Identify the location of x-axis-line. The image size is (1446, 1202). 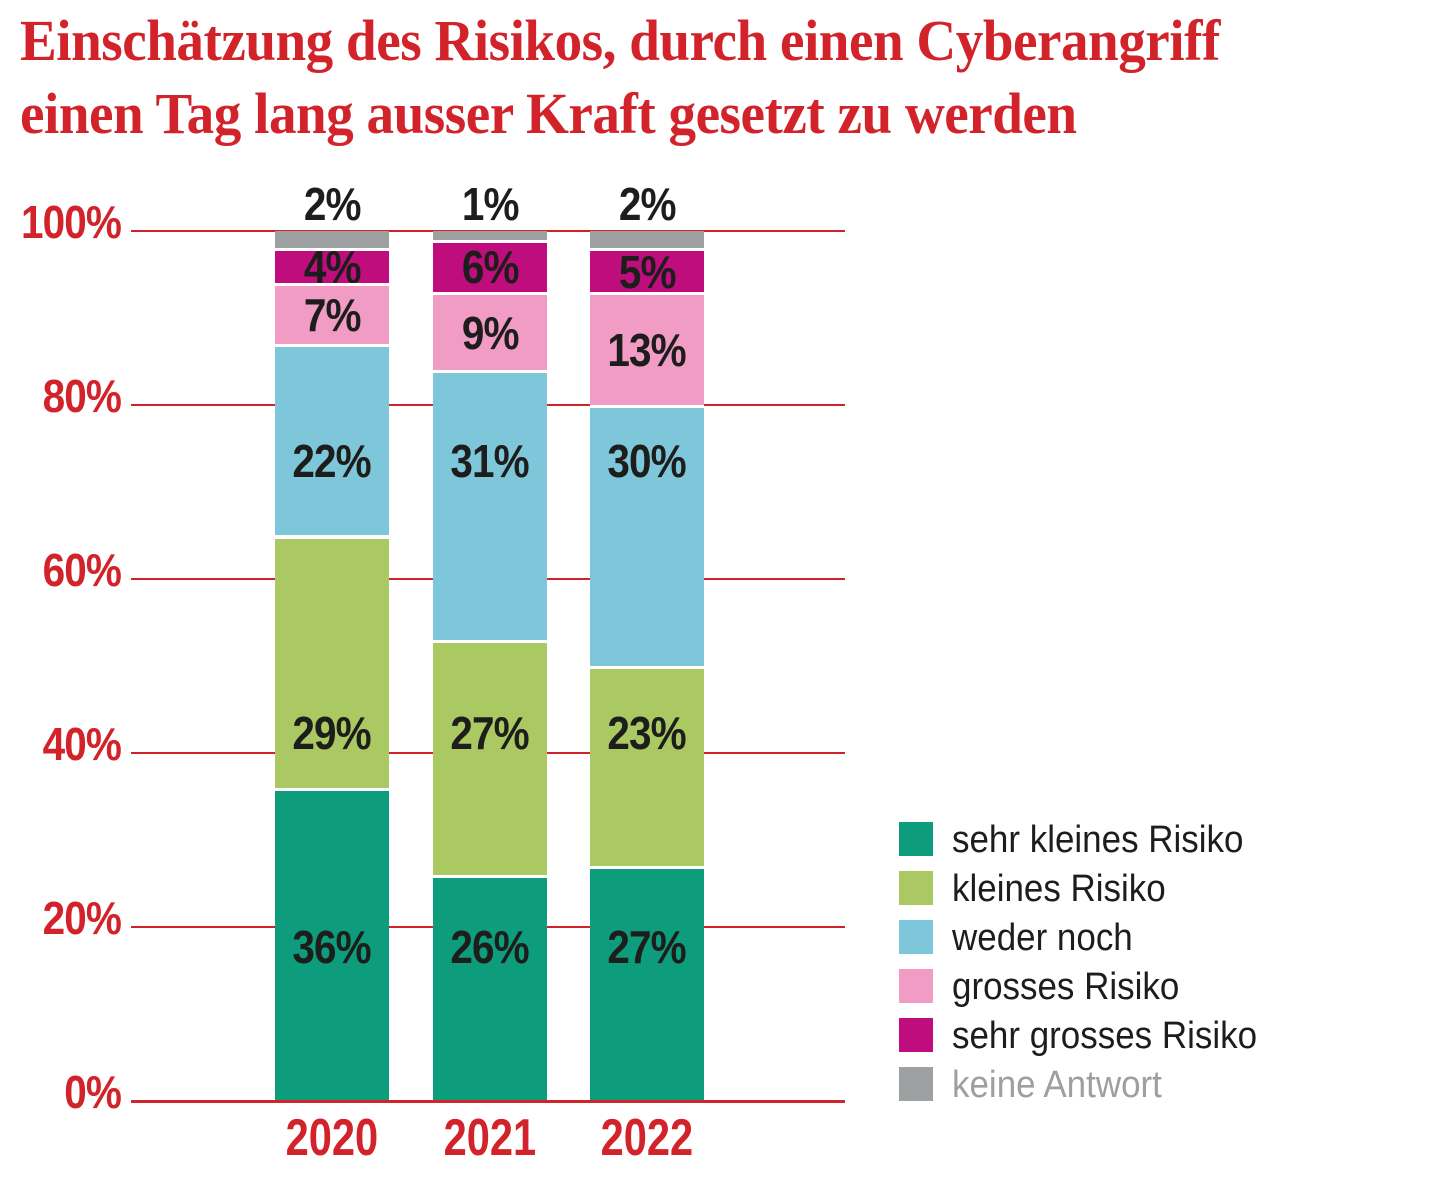
(488, 1101).